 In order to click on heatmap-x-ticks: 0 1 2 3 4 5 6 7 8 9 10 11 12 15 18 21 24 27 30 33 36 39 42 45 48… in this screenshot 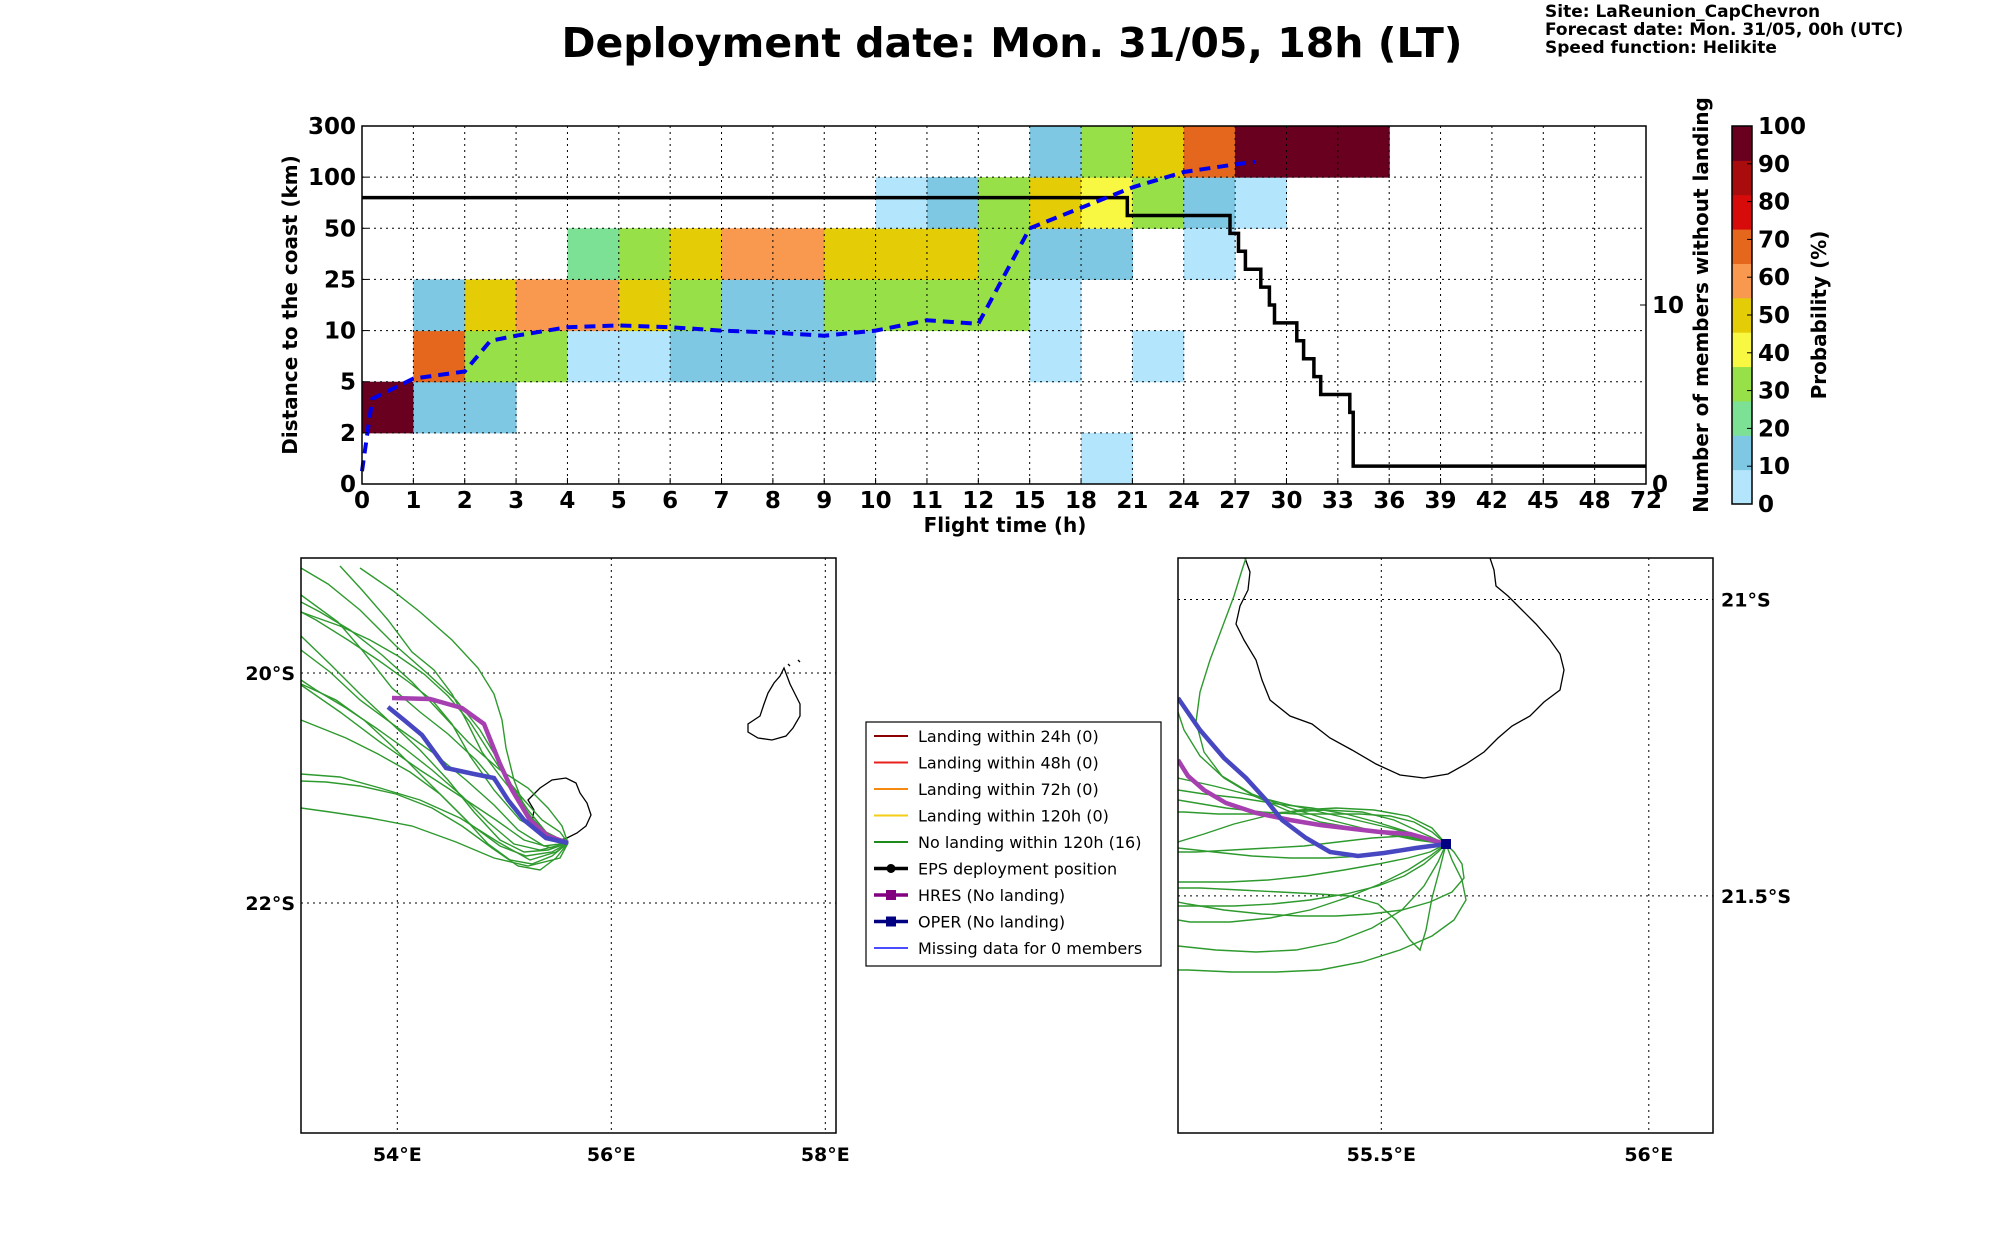, I will do `click(1008, 496)`.